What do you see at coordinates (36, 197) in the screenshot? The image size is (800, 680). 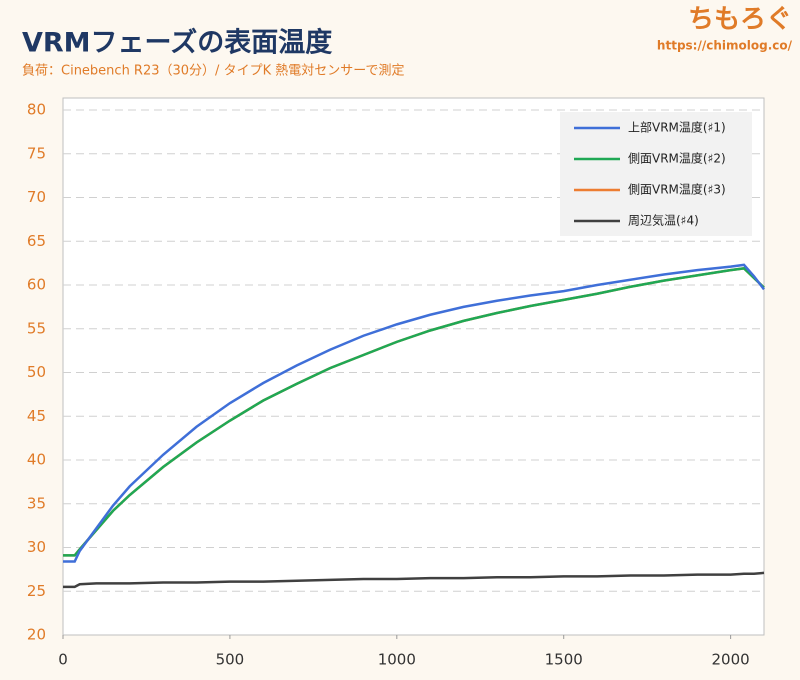 I see `y-tick-label: 70` at bounding box center [36, 197].